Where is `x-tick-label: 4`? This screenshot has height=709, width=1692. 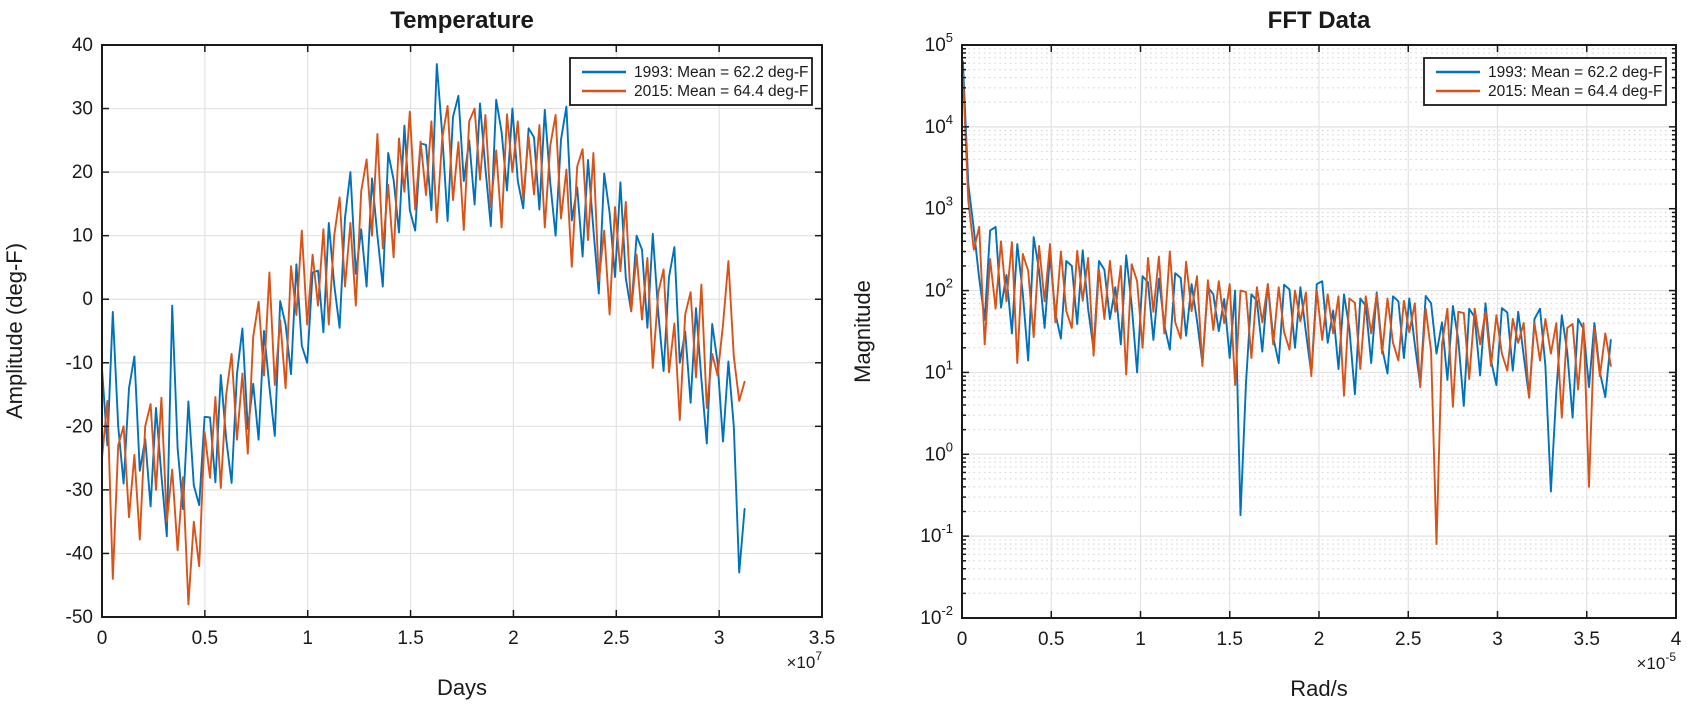
x-tick-label: 4 is located at coordinates (1676, 639).